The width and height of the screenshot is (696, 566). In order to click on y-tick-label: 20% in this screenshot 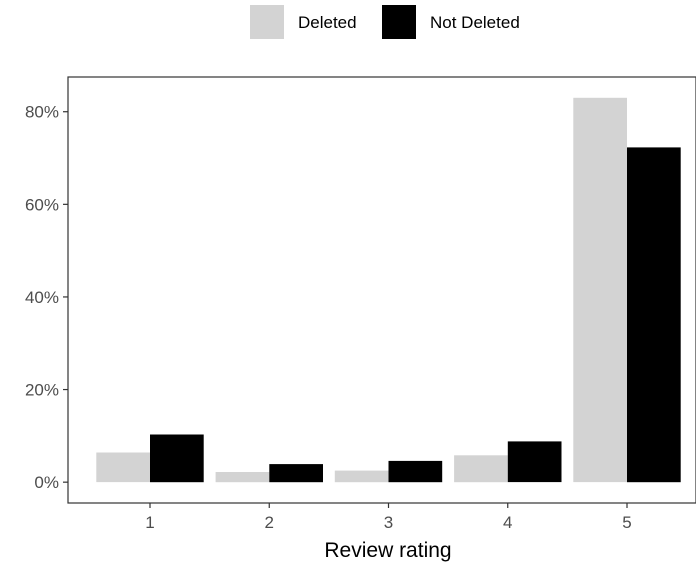, I will do `click(42, 390)`.